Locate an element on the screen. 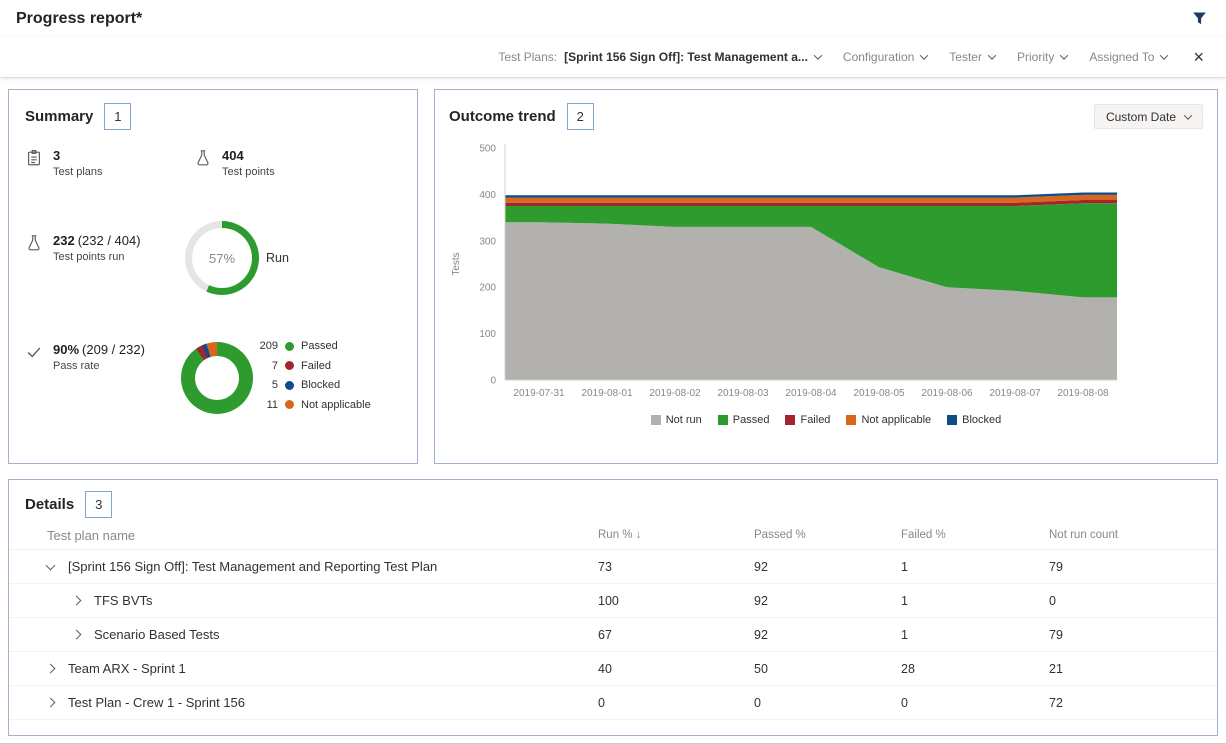  cell-run-percent: 0 is located at coordinates (601, 702).